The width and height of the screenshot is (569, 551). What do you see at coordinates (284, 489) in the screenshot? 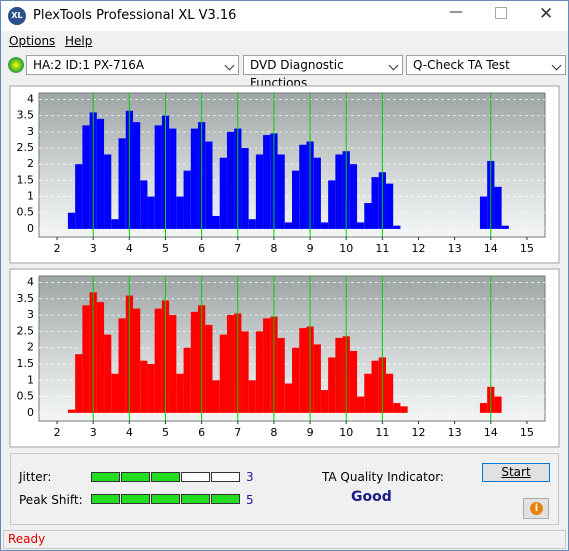
I see `results-panel` at bounding box center [284, 489].